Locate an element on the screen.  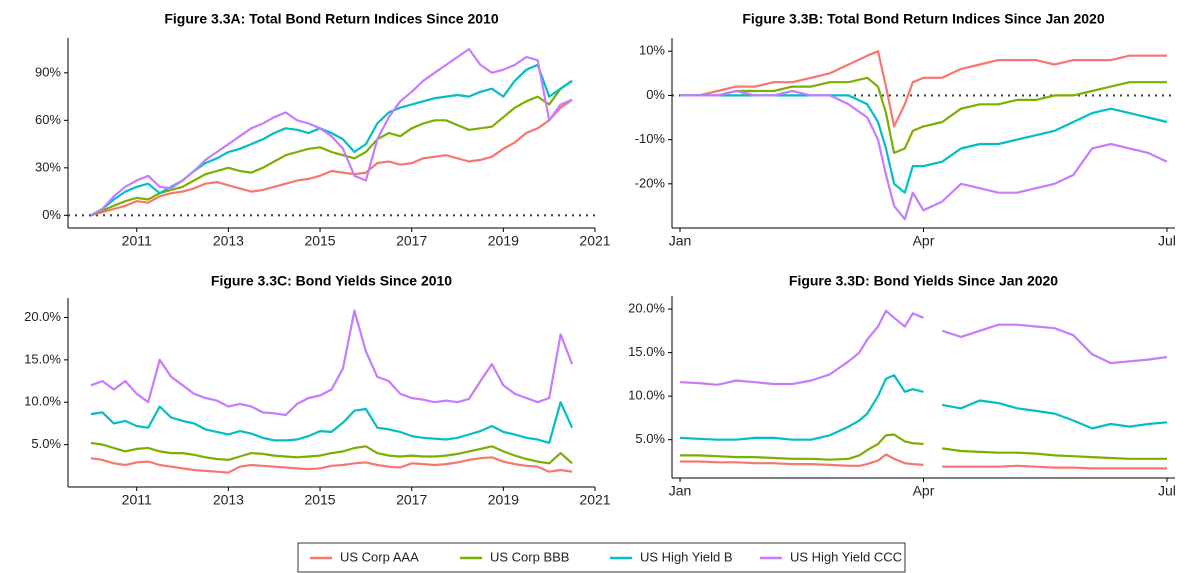
legend-box is located at coordinates (601, 557).